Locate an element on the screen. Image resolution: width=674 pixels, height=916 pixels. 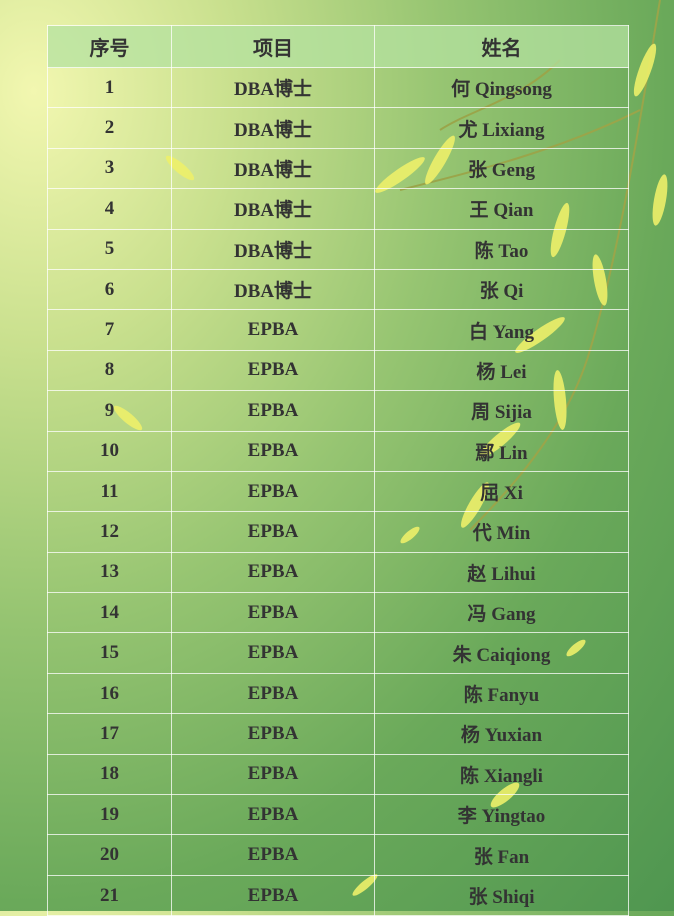
table-row: 20 EPBA 张 Fan is located at coordinates (338, 855).